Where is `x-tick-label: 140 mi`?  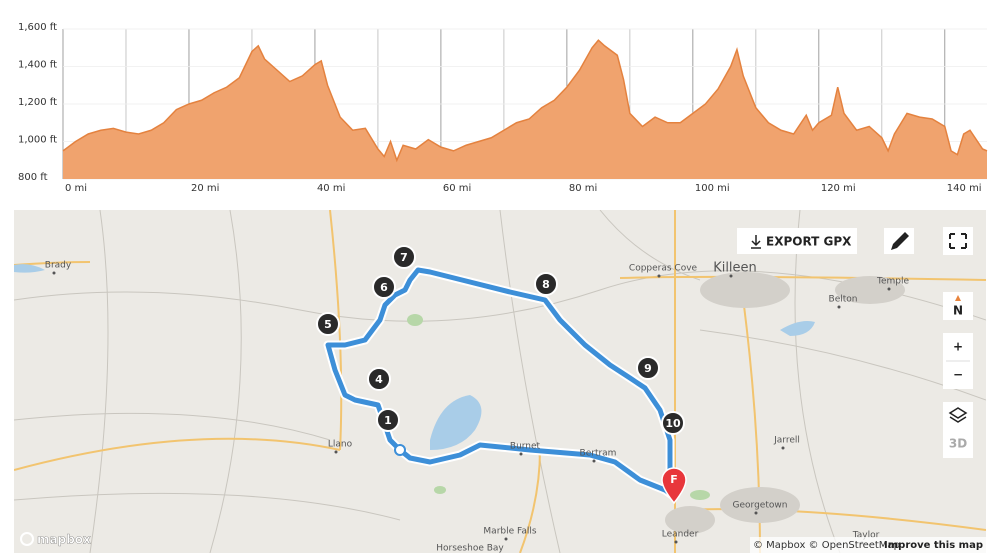
x-tick-label: 140 mi is located at coordinates (964, 188).